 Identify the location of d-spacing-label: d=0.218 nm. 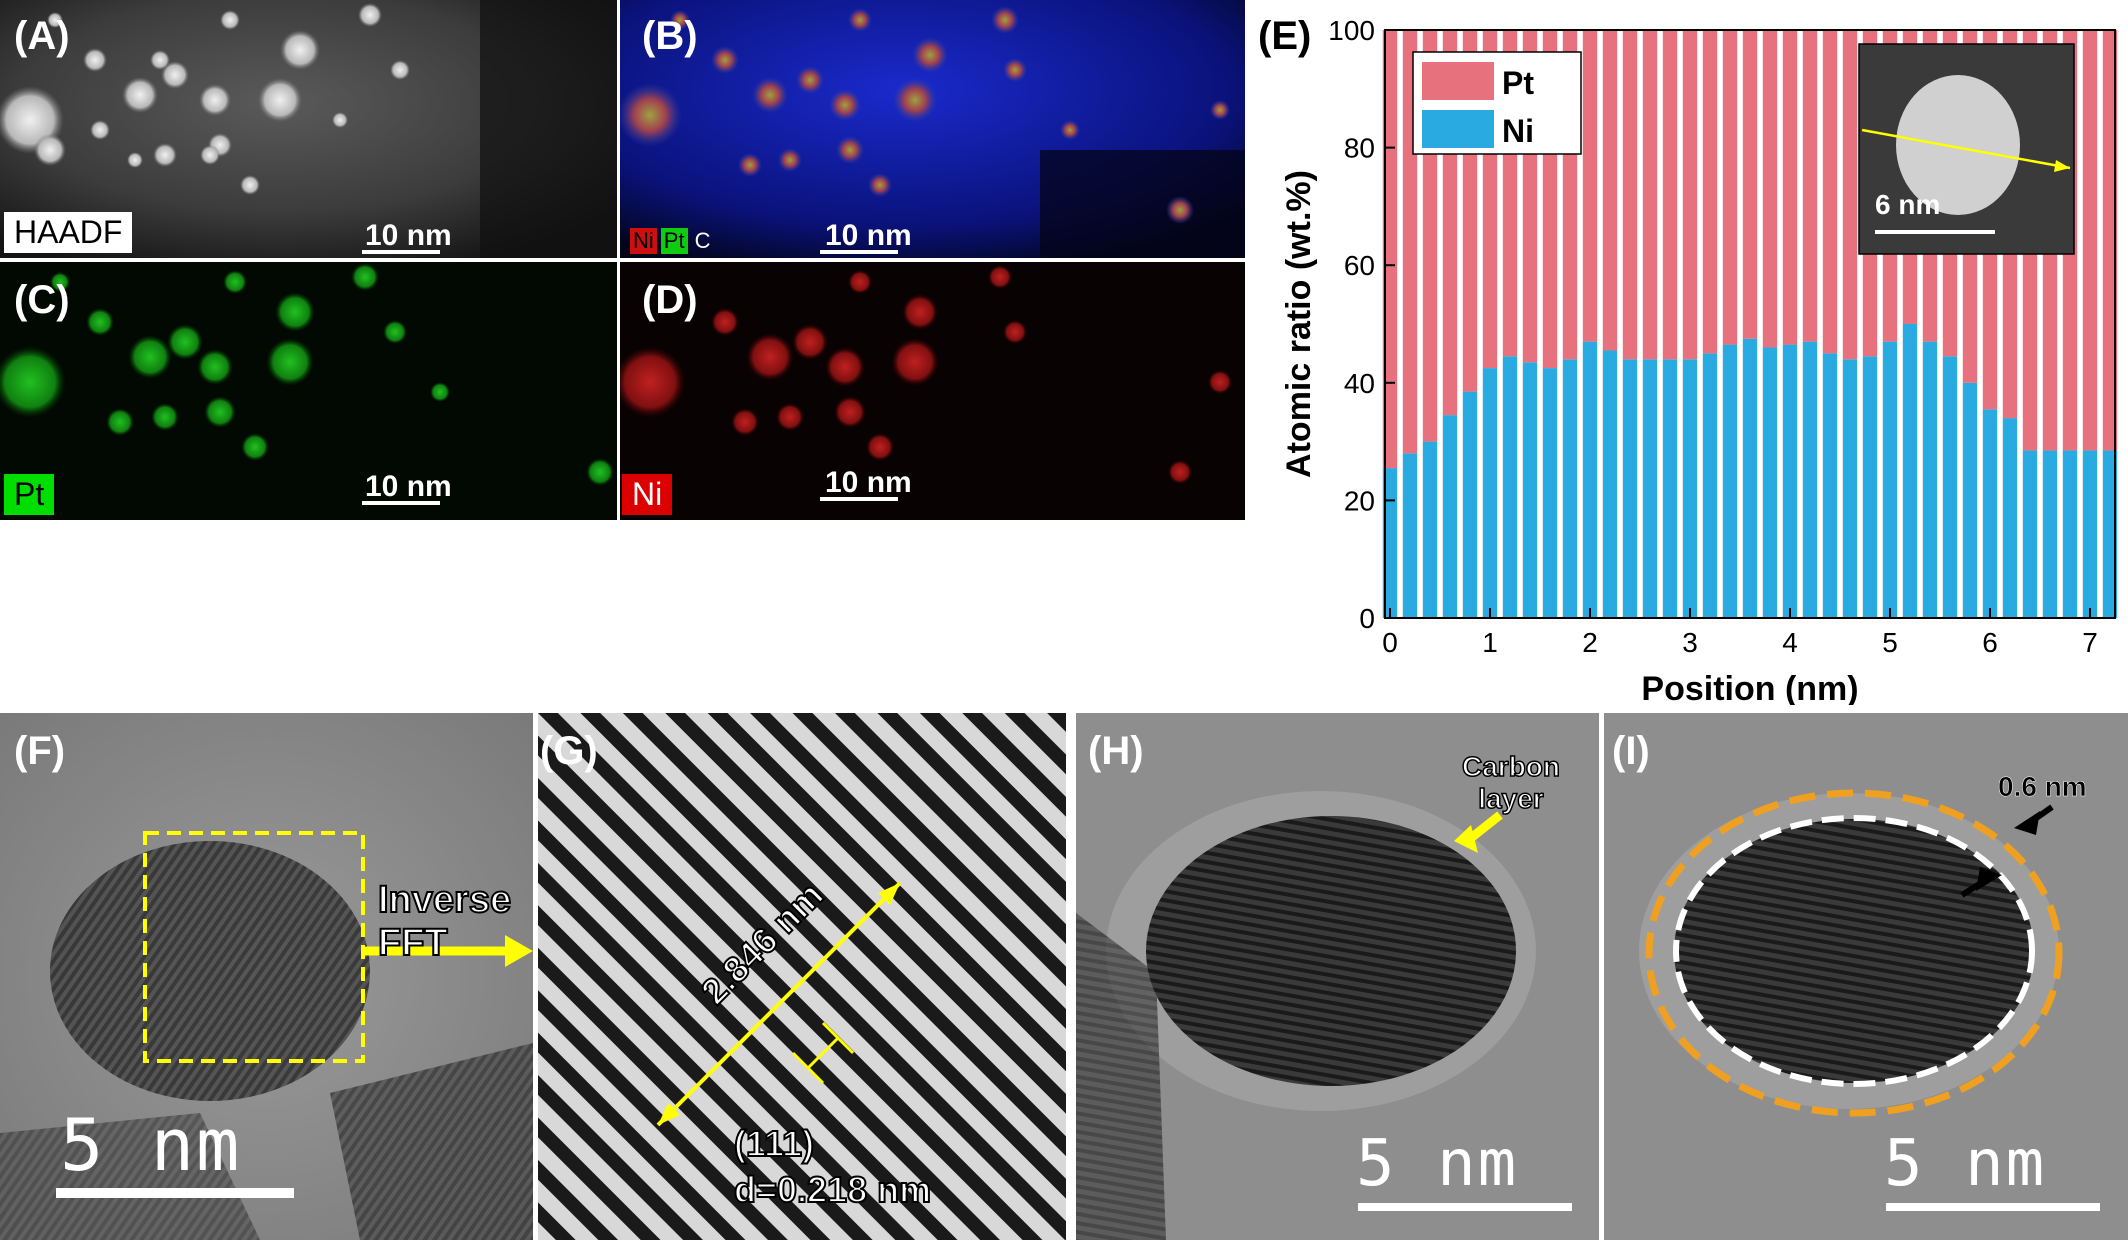
(832, 1189).